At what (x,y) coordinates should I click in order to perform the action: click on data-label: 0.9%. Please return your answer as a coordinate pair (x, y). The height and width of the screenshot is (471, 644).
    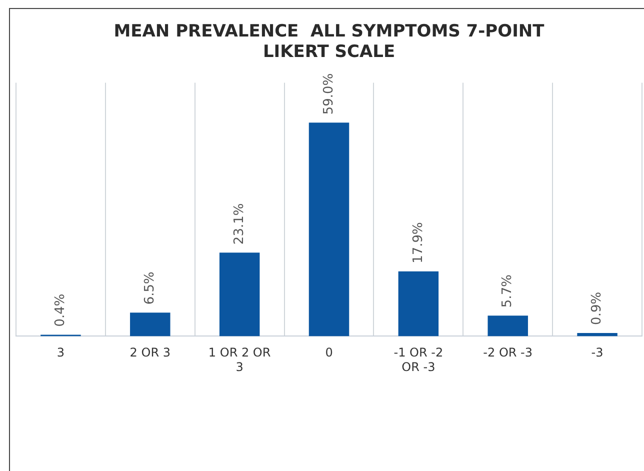
    Looking at the image, I should click on (597, 308).